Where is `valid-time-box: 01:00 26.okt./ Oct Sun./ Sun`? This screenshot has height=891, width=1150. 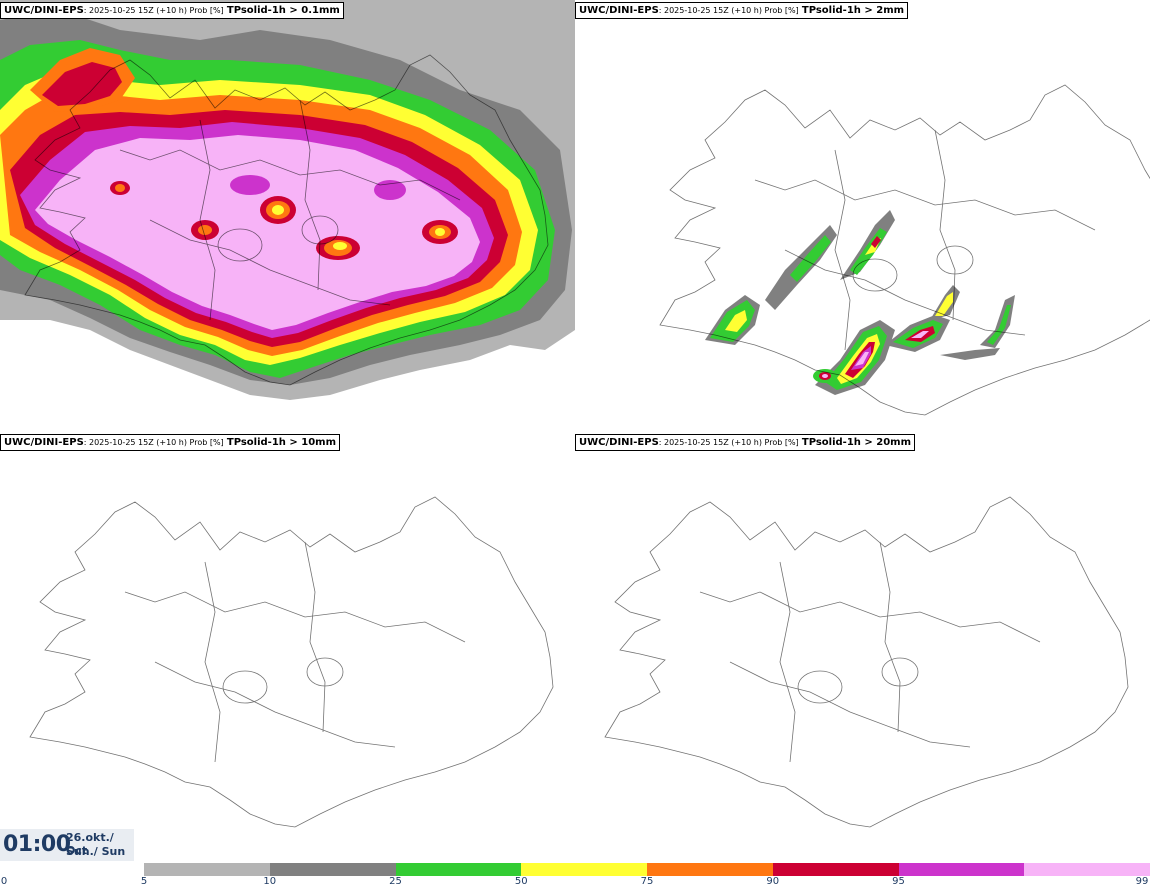 valid-time-box: 01:00 26.okt./ Oct Sun./ Sun is located at coordinates (67, 845).